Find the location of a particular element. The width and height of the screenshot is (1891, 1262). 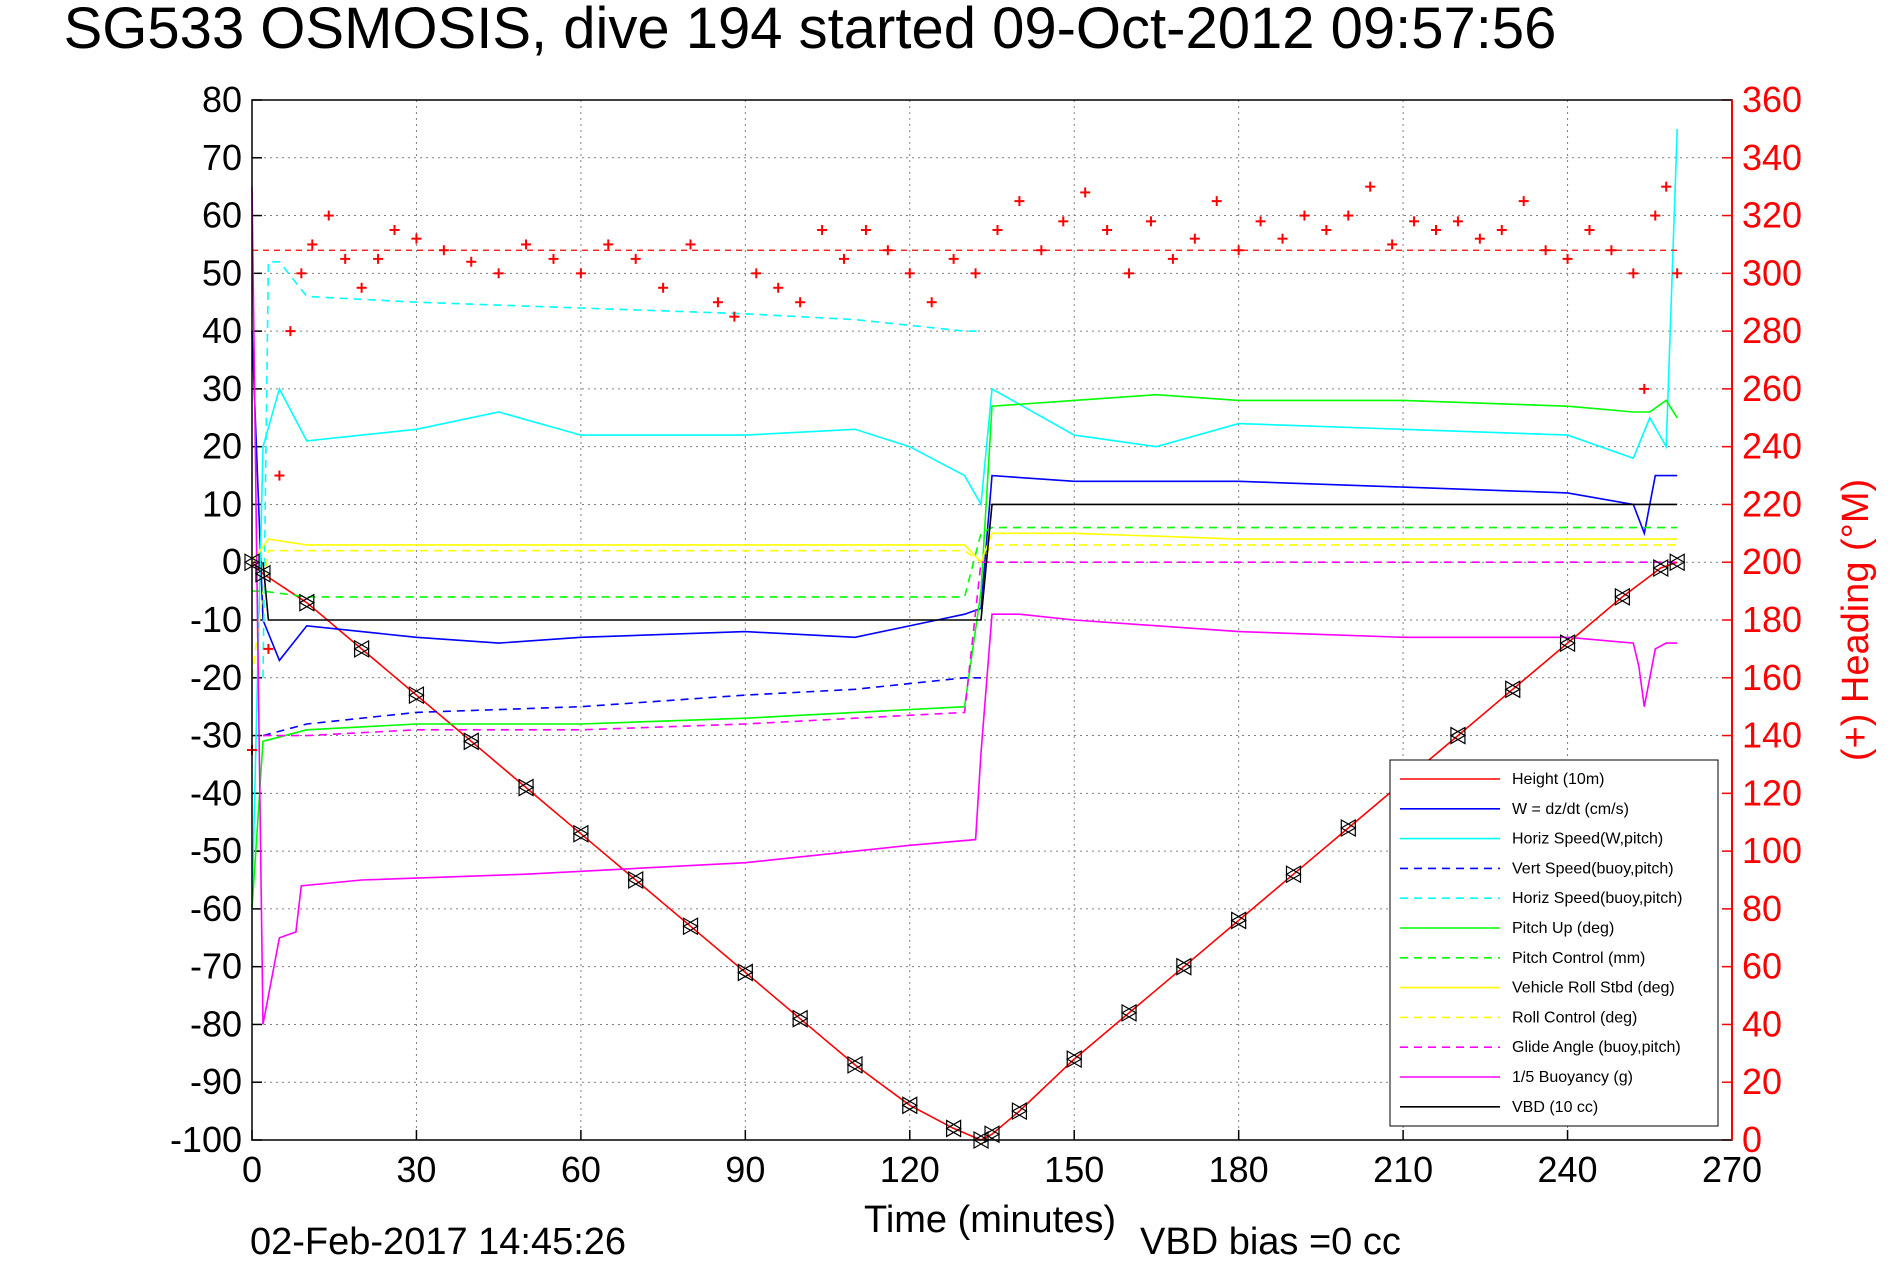

legend-label: Horiz Speed(buoy,pitch) is located at coordinates (1597, 898).